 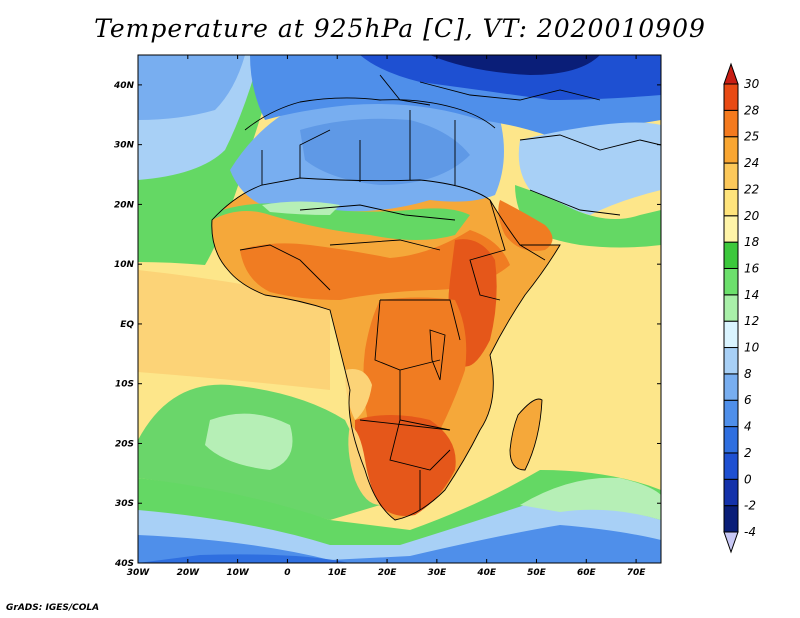 I want to click on colorbar-label: -2, so click(x=750, y=506).